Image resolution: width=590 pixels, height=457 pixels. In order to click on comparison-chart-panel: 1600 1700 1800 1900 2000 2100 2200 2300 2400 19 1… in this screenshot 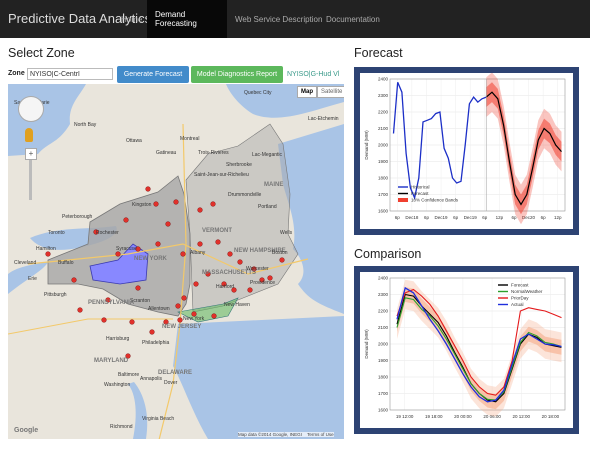, I will do `click(466, 350)`.